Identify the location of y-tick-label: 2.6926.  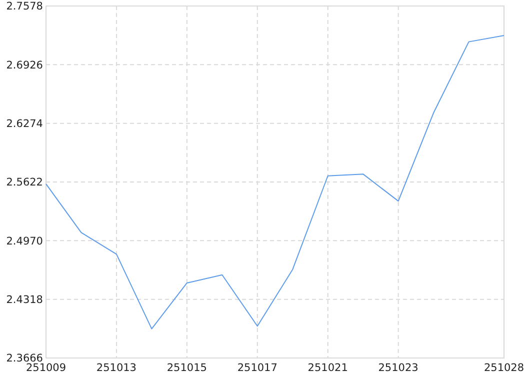
(25, 65).